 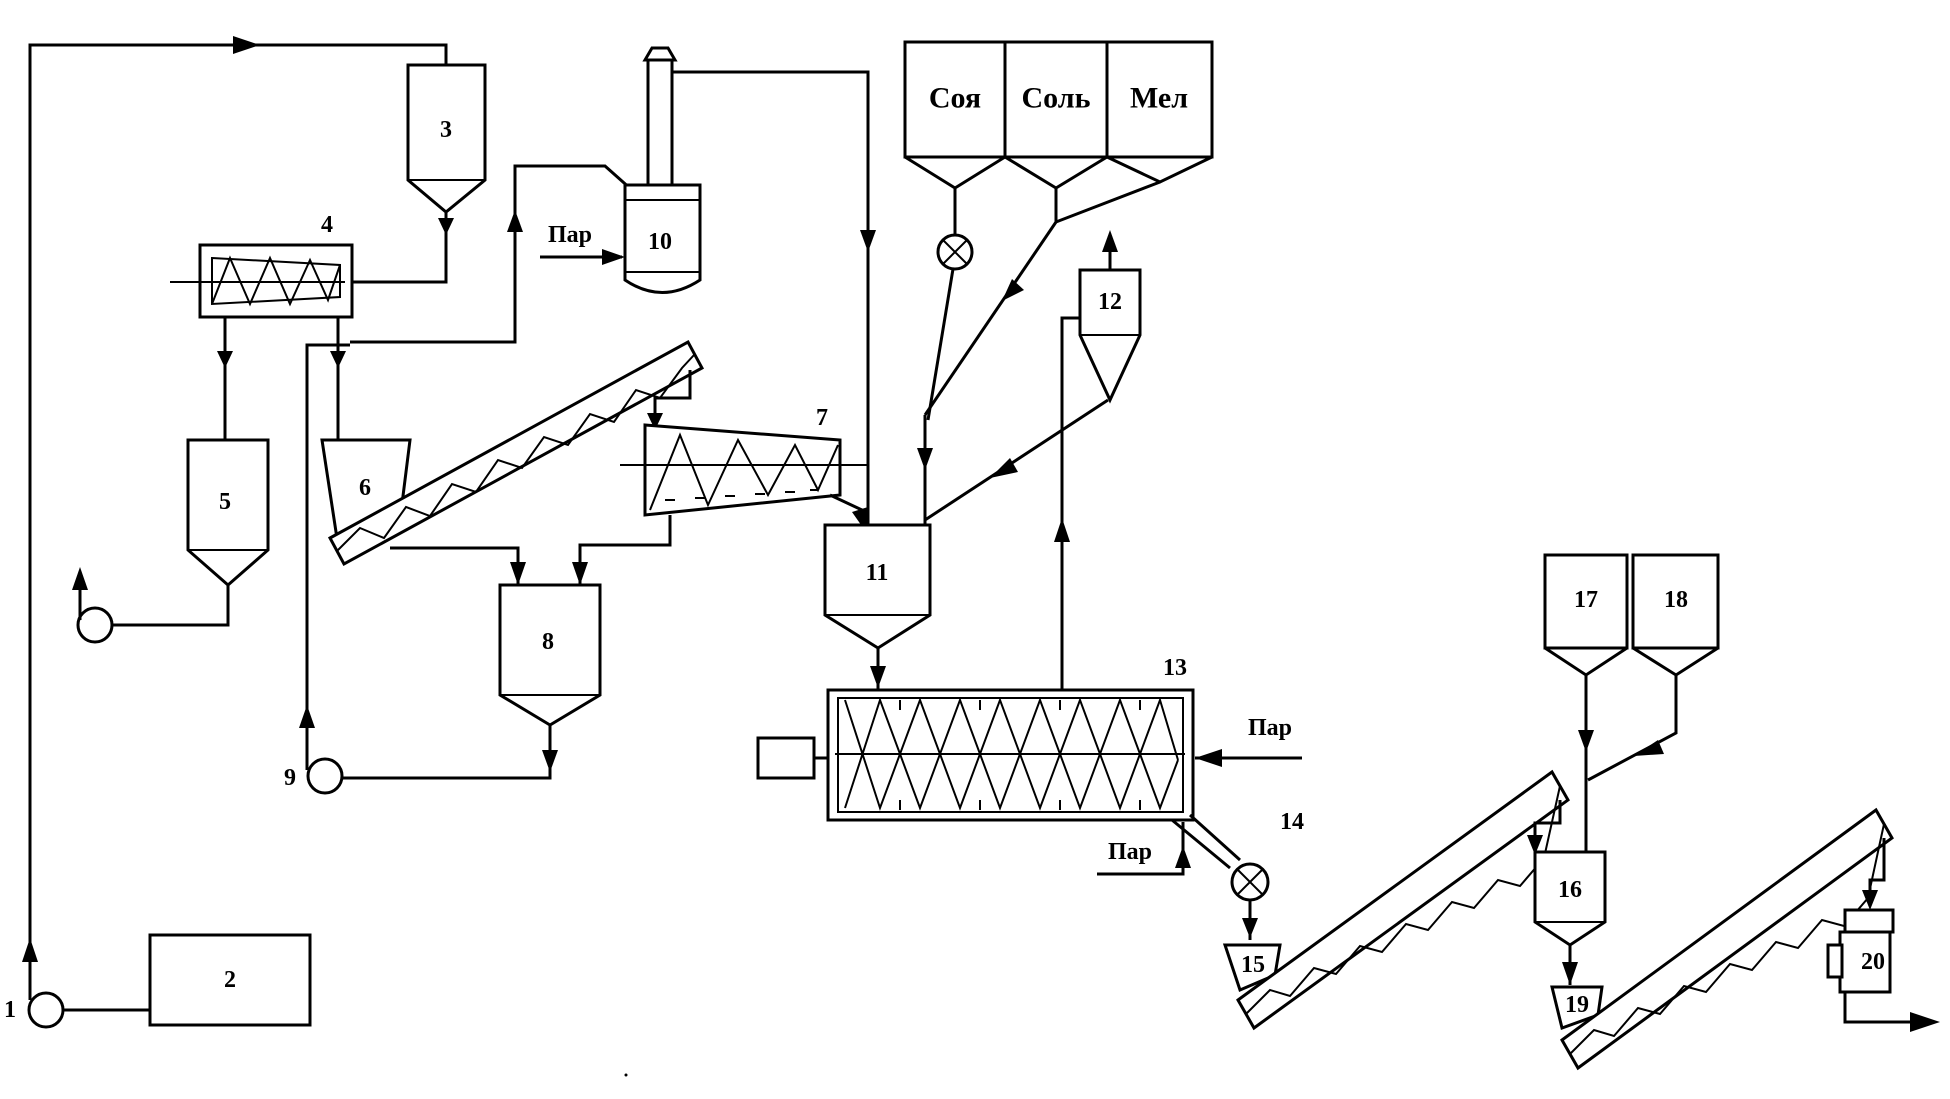 I want to click on arrow-down-chimney, so click(x=868, y=241).